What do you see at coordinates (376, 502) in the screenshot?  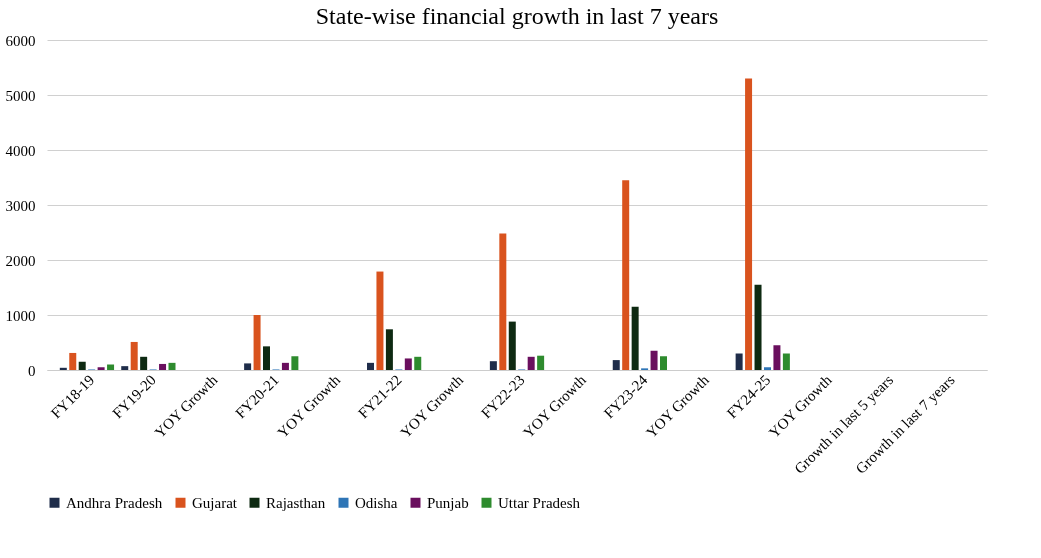 I see `legend-label: Odisha` at bounding box center [376, 502].